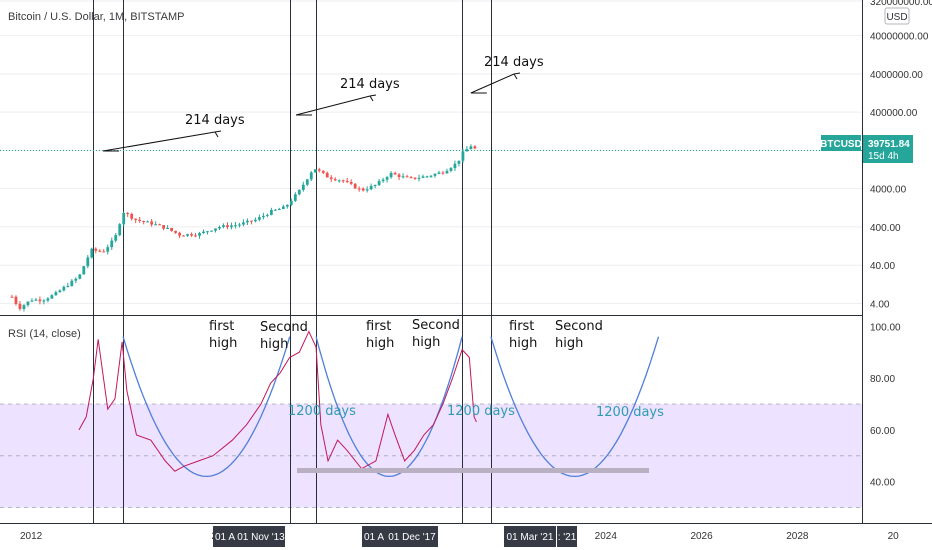 This screenshot has width=932, height=550. I want to click on time-tick-label: 2024, so click(606, 536).